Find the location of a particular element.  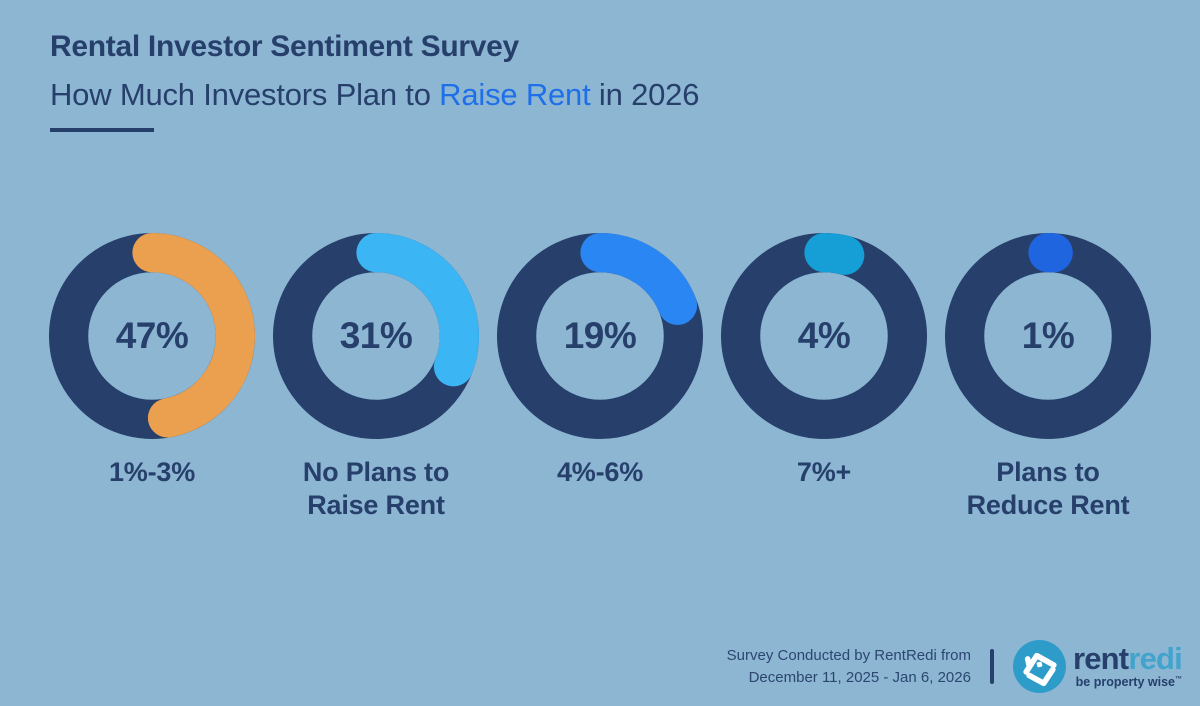

rentredi-logo: rentredi be property wise™ is located at coordinates (1097, 666).